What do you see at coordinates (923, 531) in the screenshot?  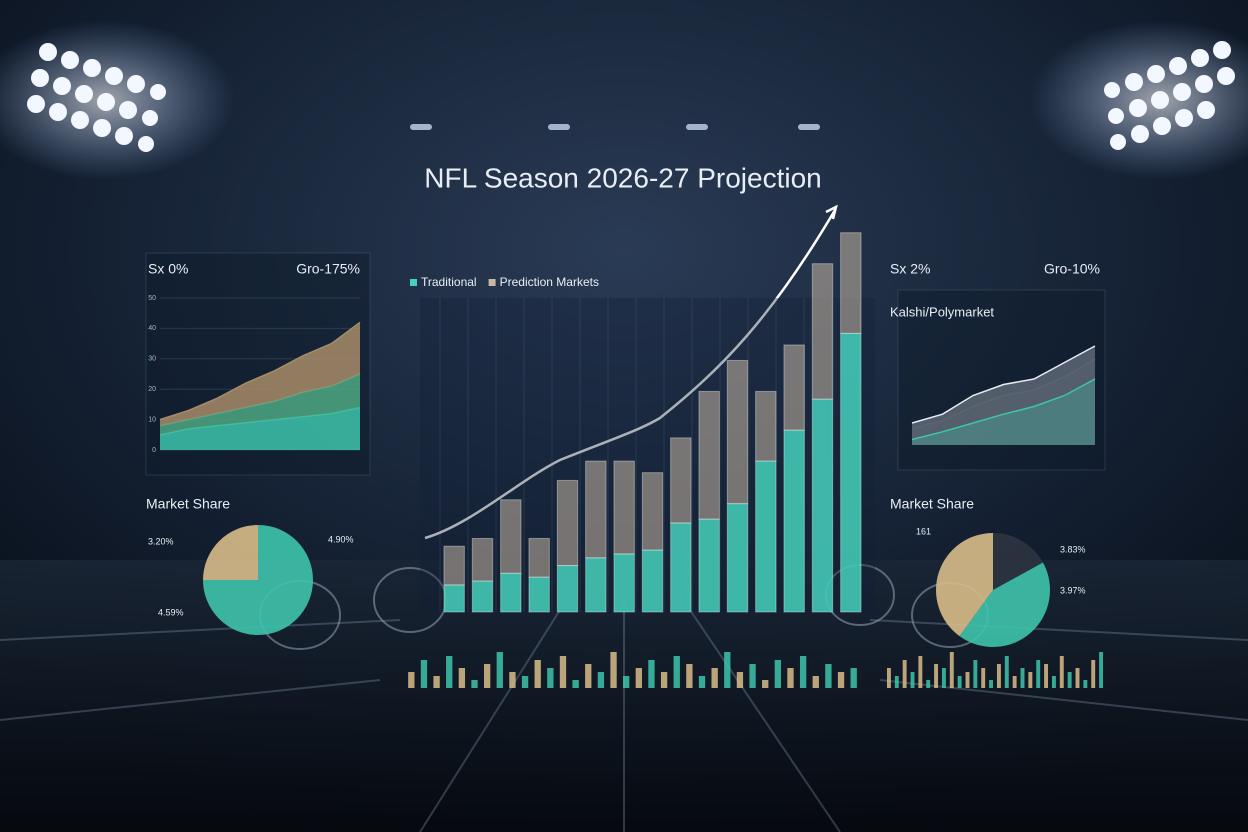 I see `pie-annotation: 161` at bounding box center [923, 531].